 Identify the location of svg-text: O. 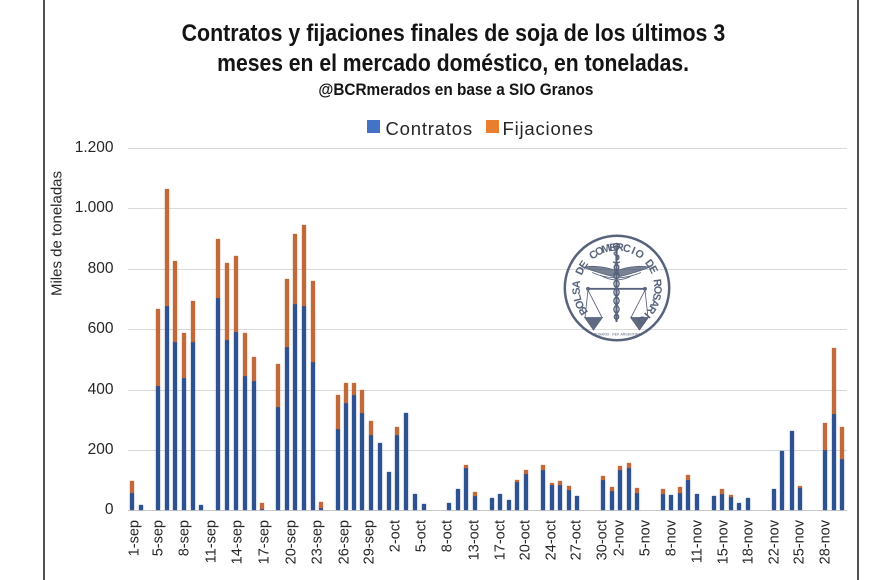
(657, 289).